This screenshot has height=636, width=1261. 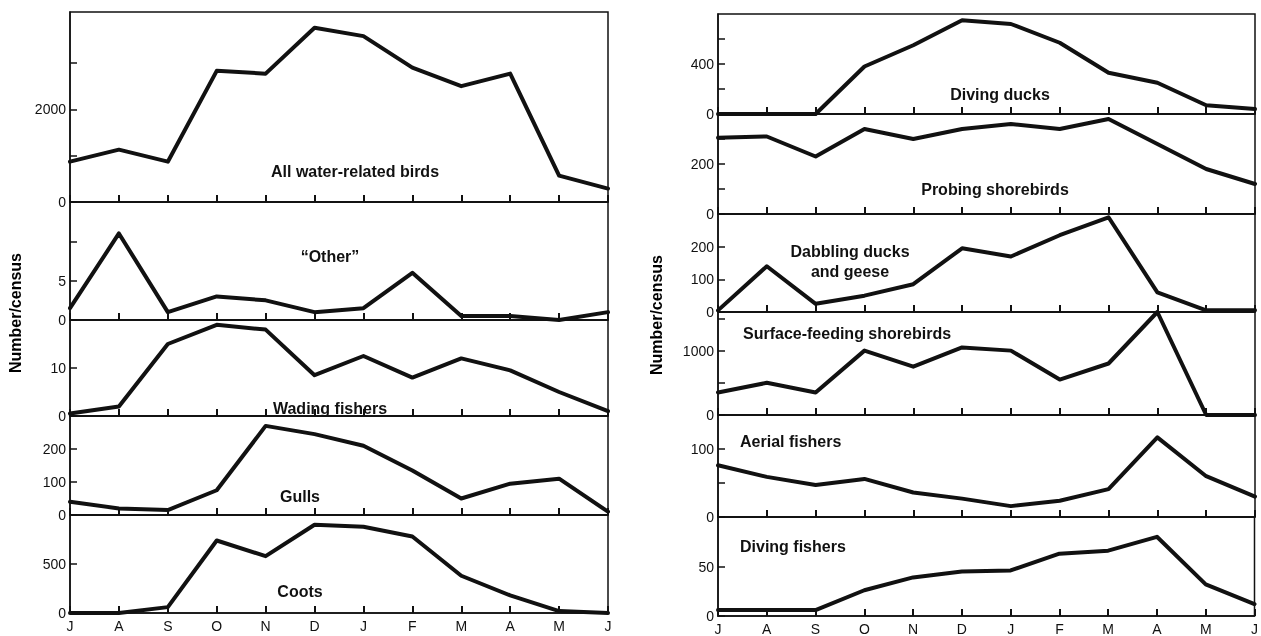 What do you see at coordinates (58, 368) in the screenshot?
I see `y-tick-label: 10` at bounding box center [58, 368].